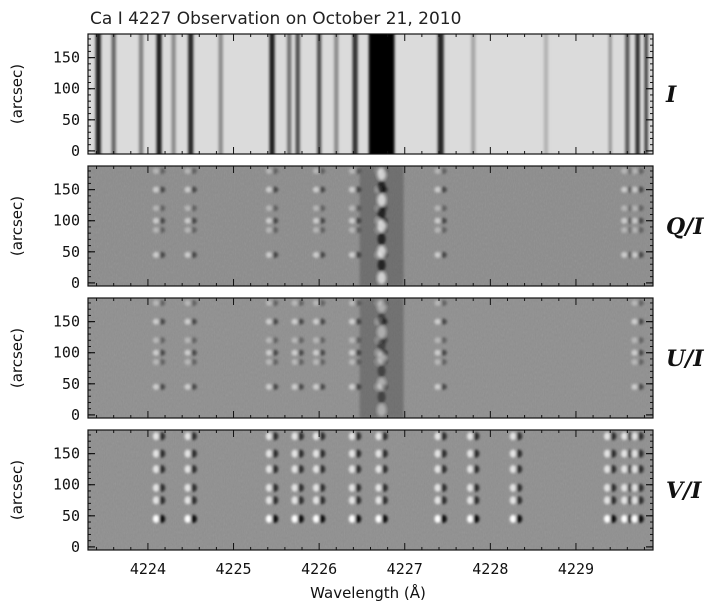  I want to click on y-tick-label: 100, so click(66, 89).